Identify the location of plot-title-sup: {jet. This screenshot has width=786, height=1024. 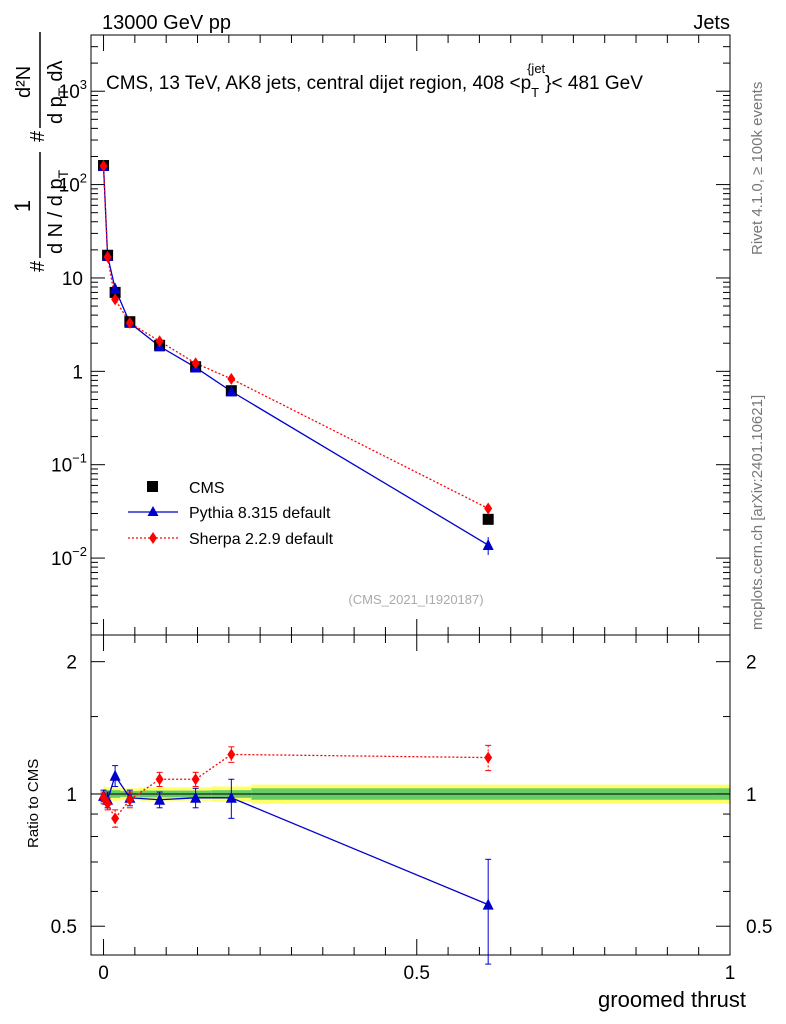
(536, 68).